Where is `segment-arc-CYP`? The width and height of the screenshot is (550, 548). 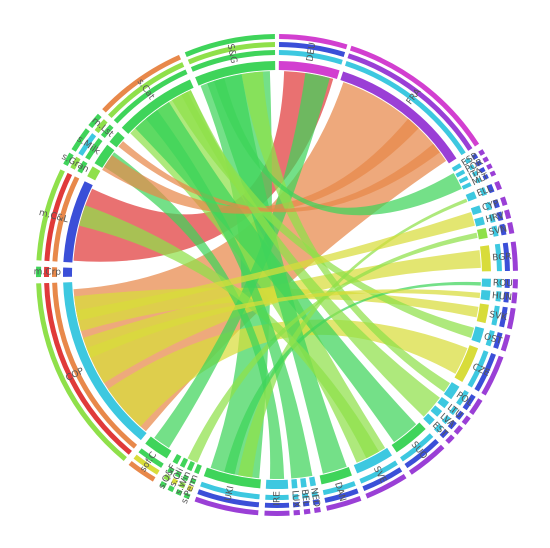 segment-arc-CYP is located at coordinates (476, 210).